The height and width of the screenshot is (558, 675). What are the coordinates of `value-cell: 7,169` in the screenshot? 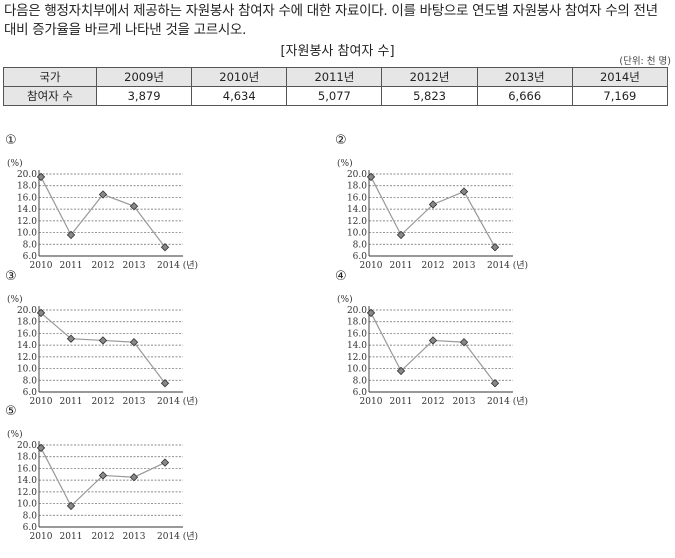 It's located at (620, 96).